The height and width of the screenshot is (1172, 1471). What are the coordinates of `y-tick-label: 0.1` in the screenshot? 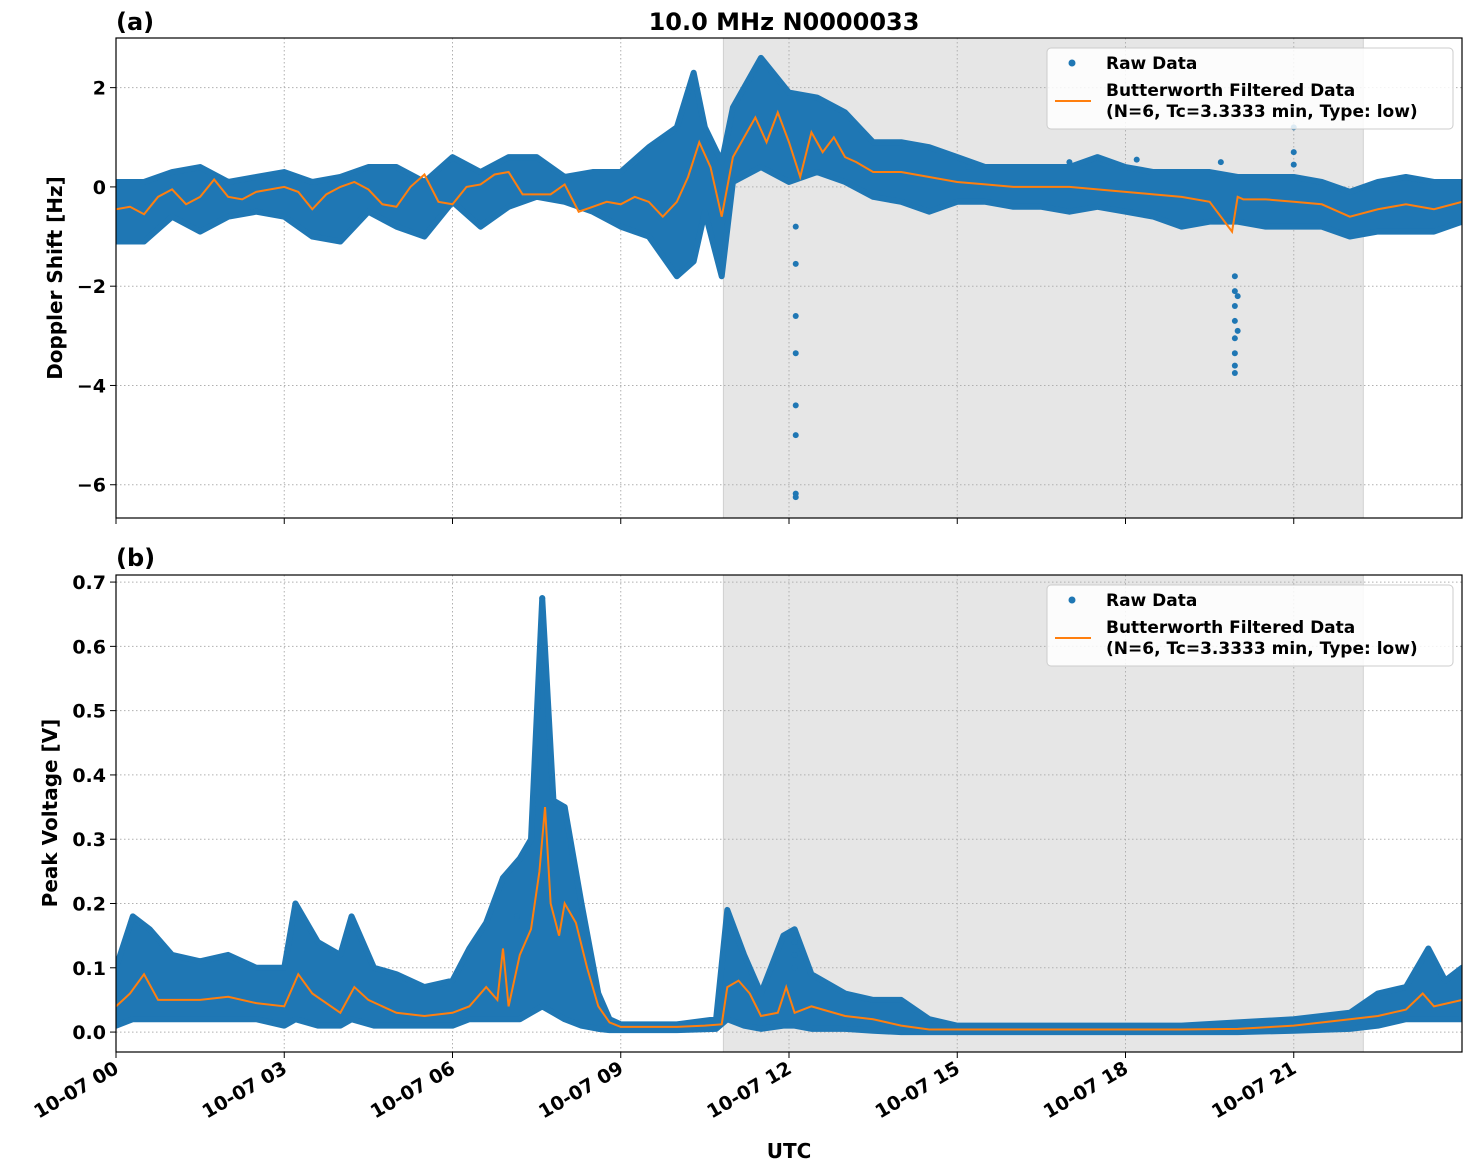 It's located at (89, 969).